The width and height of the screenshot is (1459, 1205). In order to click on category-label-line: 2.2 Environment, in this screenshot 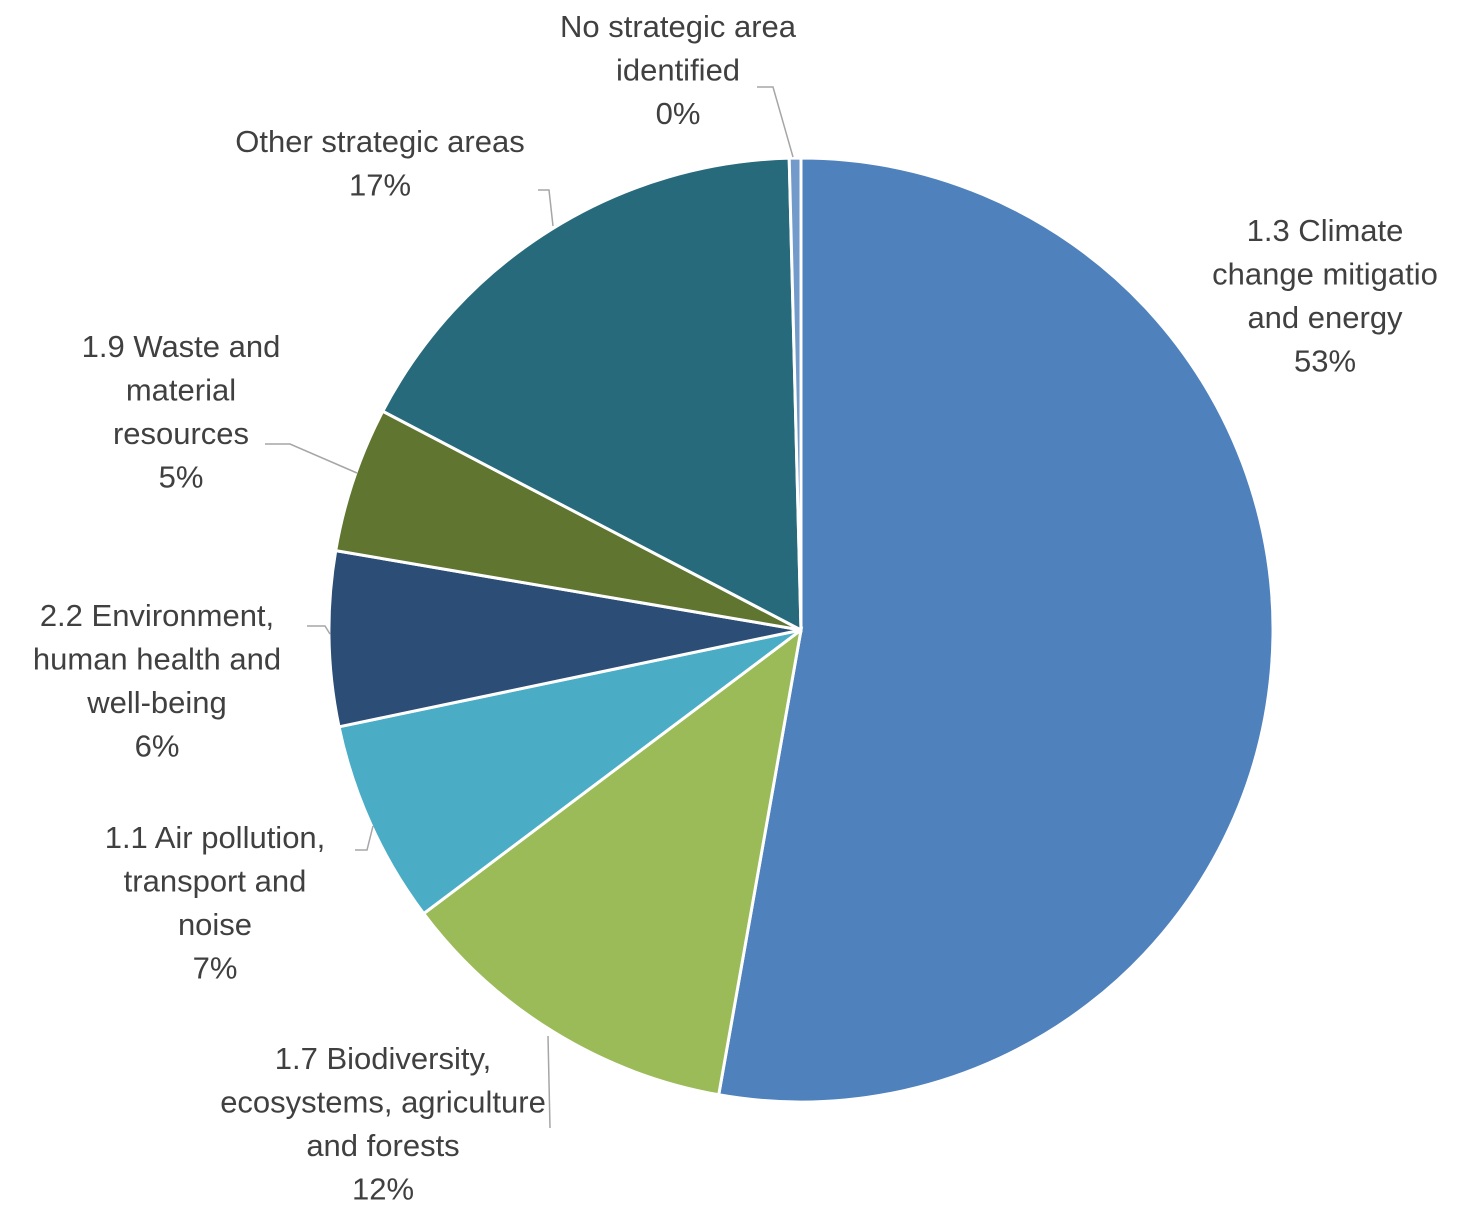, I will do `click(157, 615)`.